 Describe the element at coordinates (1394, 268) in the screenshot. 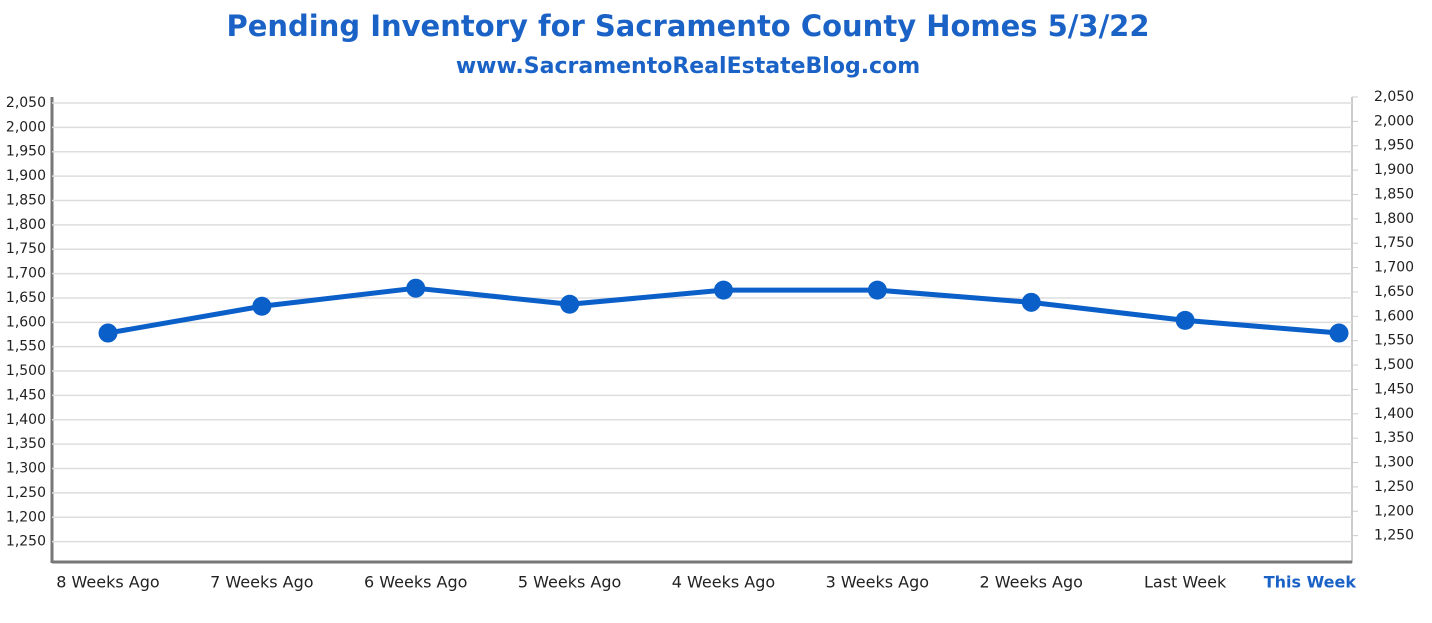

I see `y2-tick-label: 1,700` at that location.